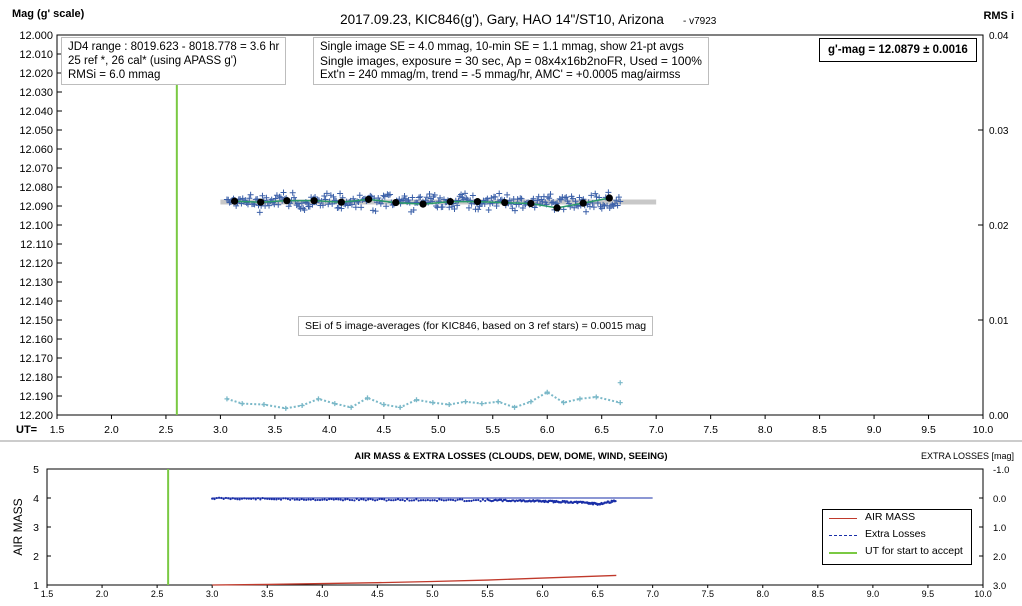  Describe the element at coordinates (999, 586) in the screenshot. I see `bottom-y2-tick-label: 3.0` at that location.